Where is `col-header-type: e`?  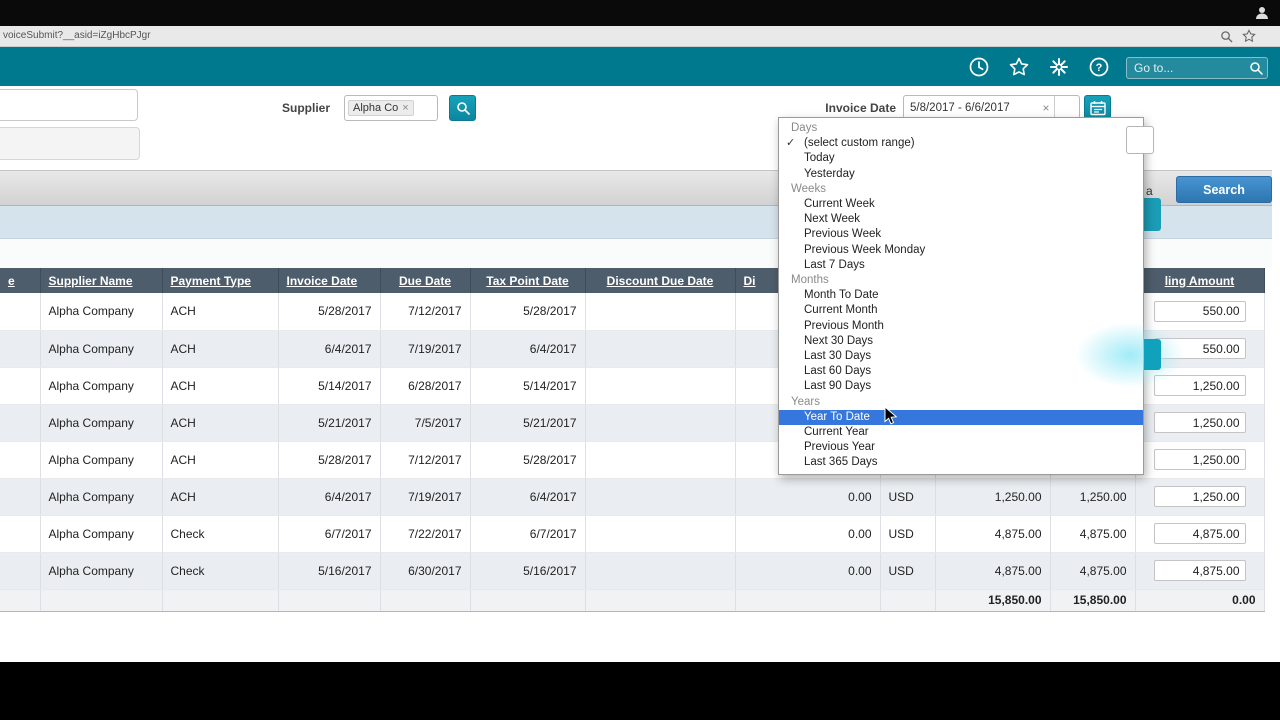 col-header-type: e is located at coordinates (20, 280).